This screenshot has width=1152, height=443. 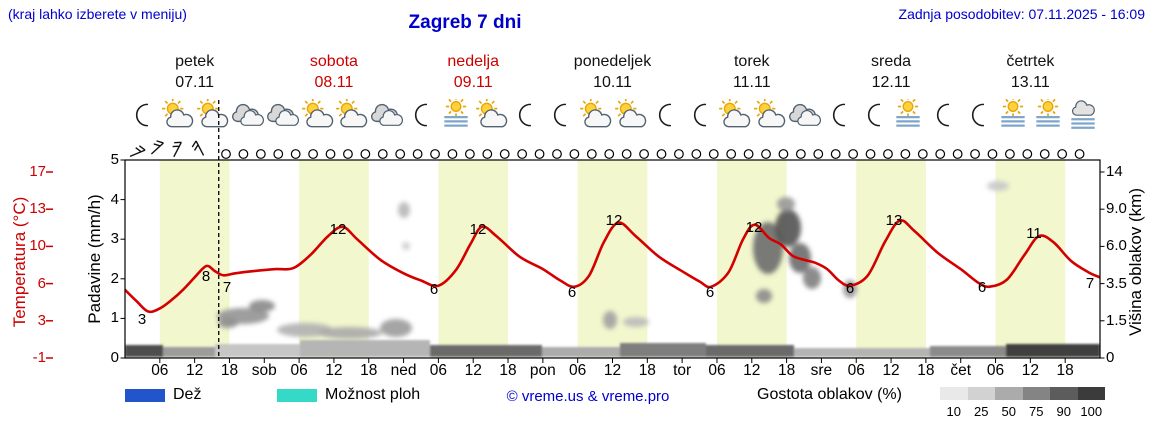 I want to click on x-tick-label: čet, so click(x=961, y=370).